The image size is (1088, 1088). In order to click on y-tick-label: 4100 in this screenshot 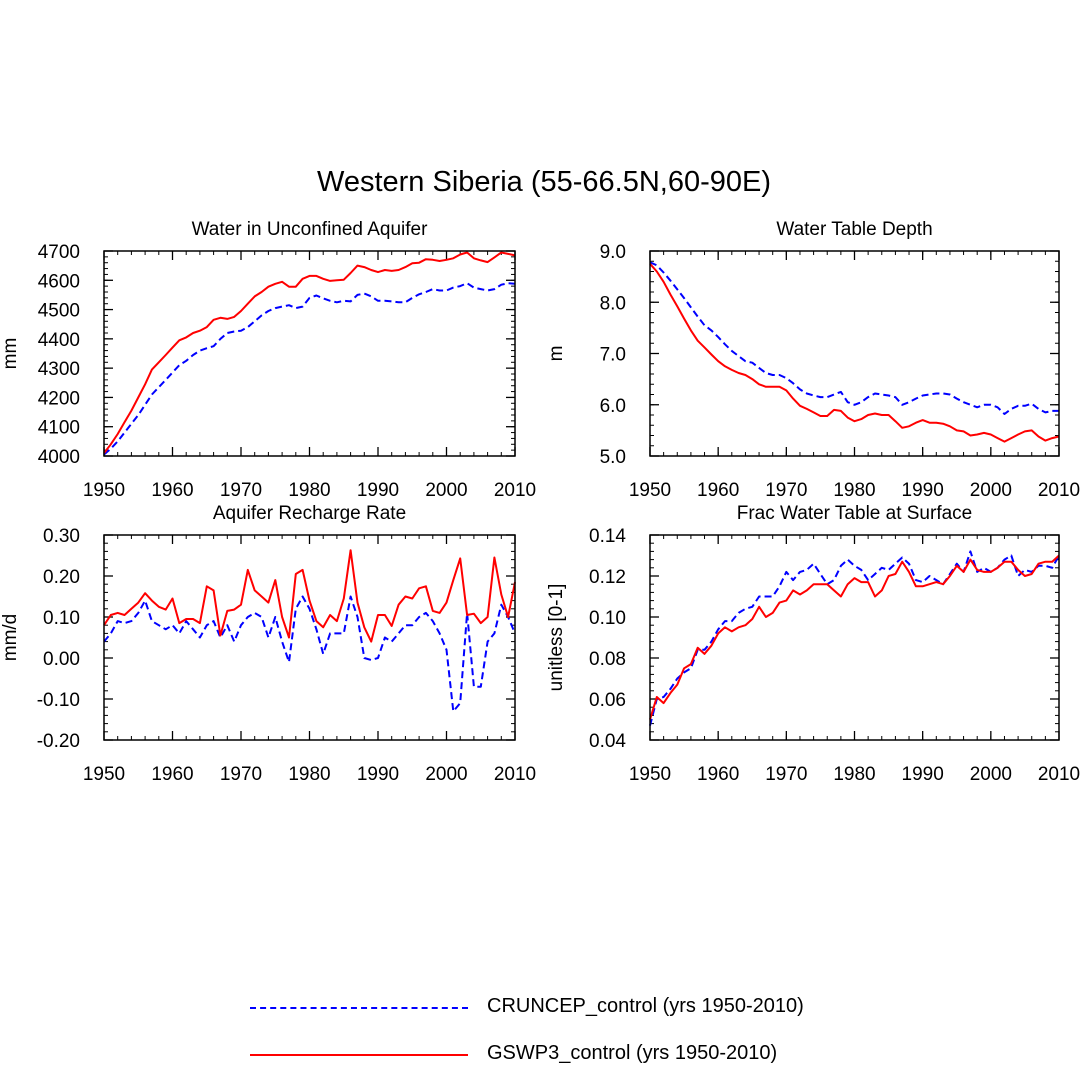, I will do `click(59, 428)`.